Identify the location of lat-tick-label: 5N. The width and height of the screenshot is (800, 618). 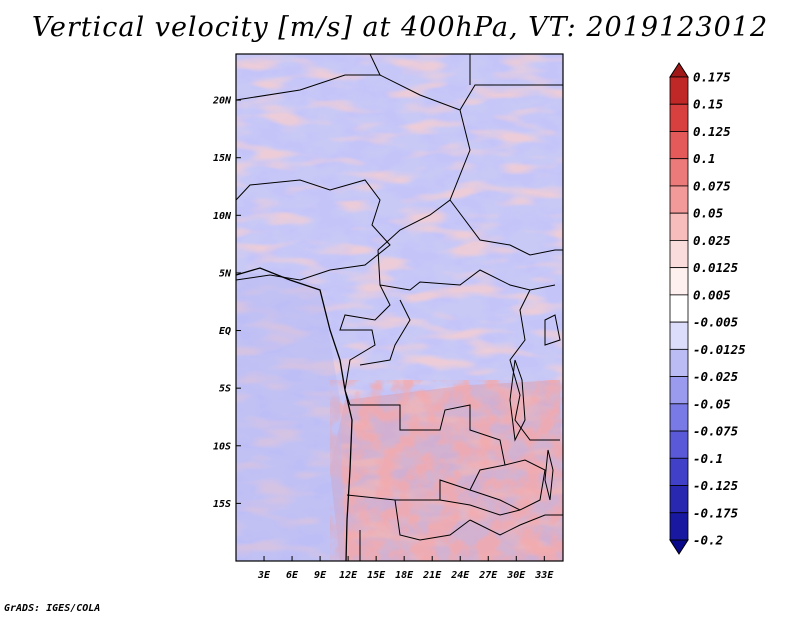
(225, 273).